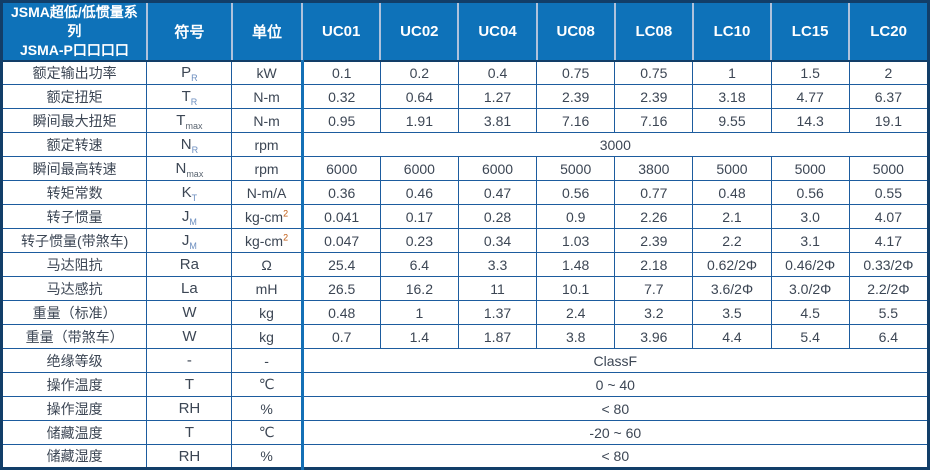 This screenshot has height=470, width=930. What do you see at coordinates (266, 264) in the screenshot?
I see `unit-base: Ω` at bounding box center [266, 264].